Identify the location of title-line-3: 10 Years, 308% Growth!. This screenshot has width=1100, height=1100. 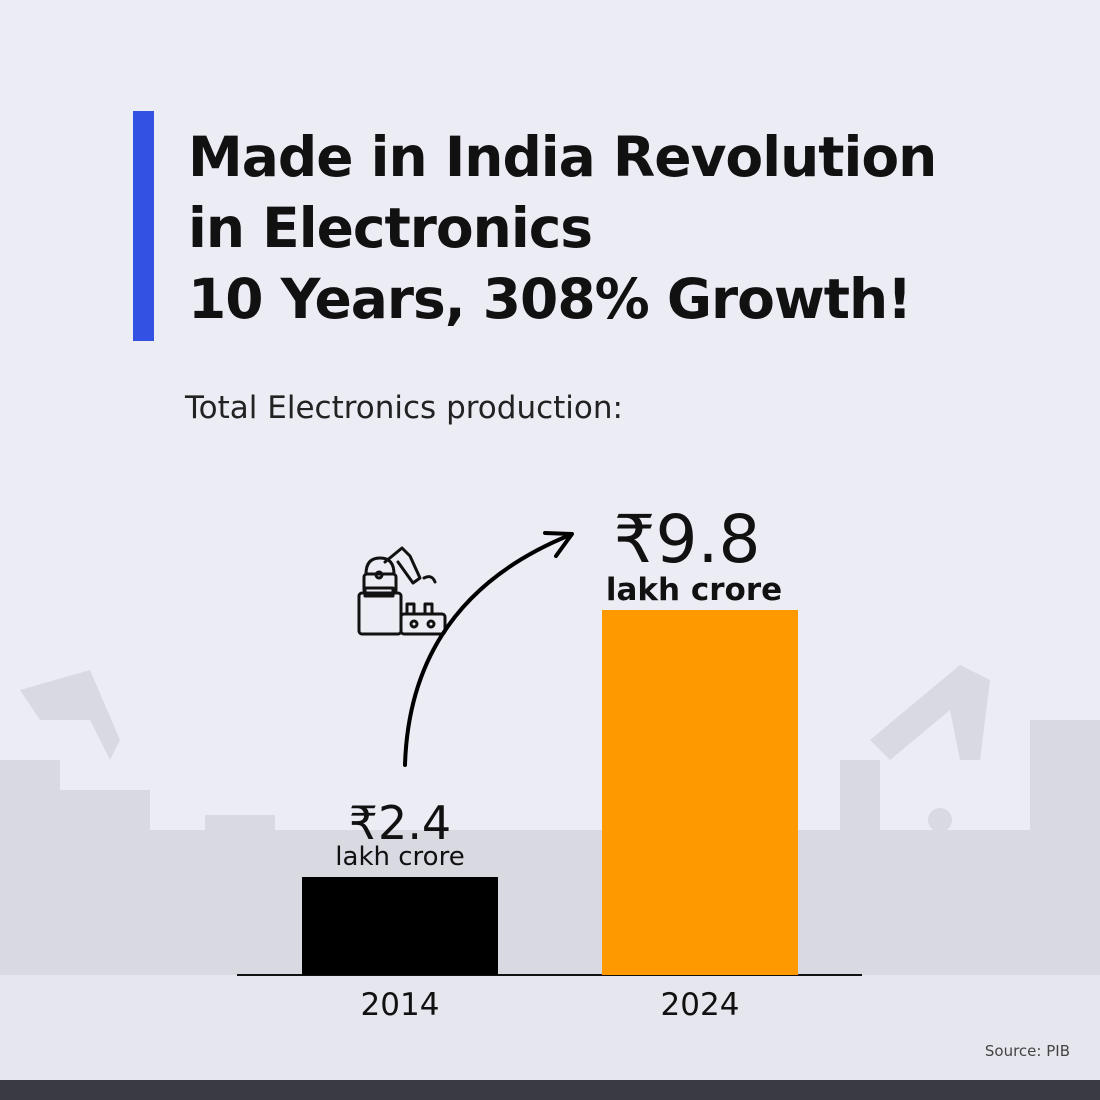
(550, 299).